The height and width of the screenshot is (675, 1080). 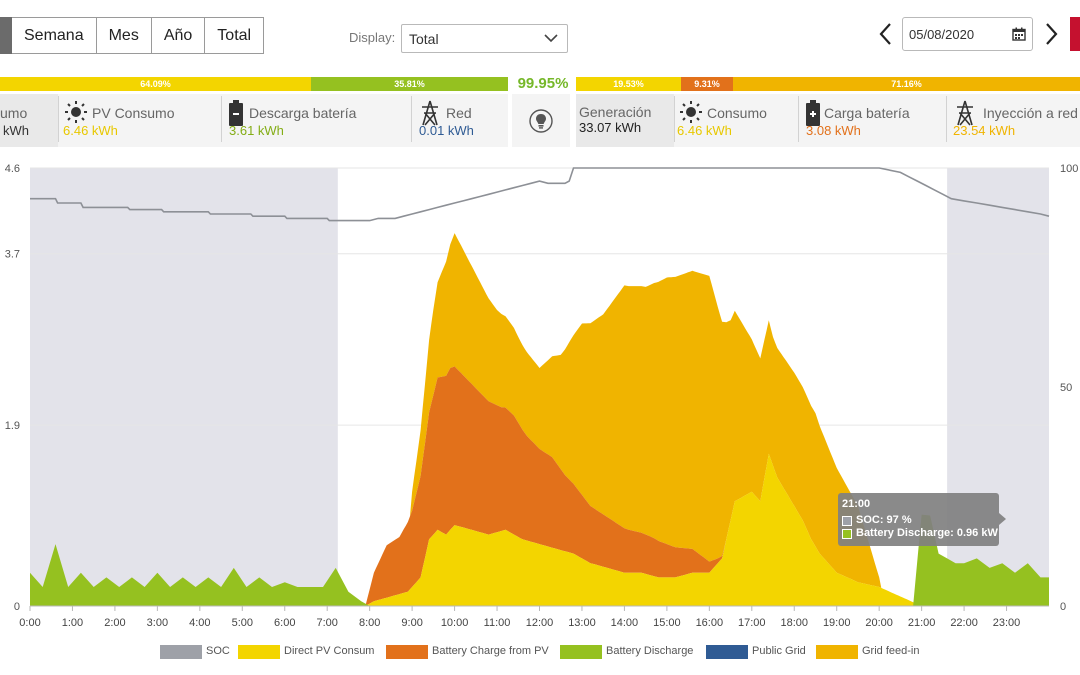 What do you see at coordinates (369, 623) in the screenshot?
I see `x-tick-label: 8:00` at bounding box center [369, 623].